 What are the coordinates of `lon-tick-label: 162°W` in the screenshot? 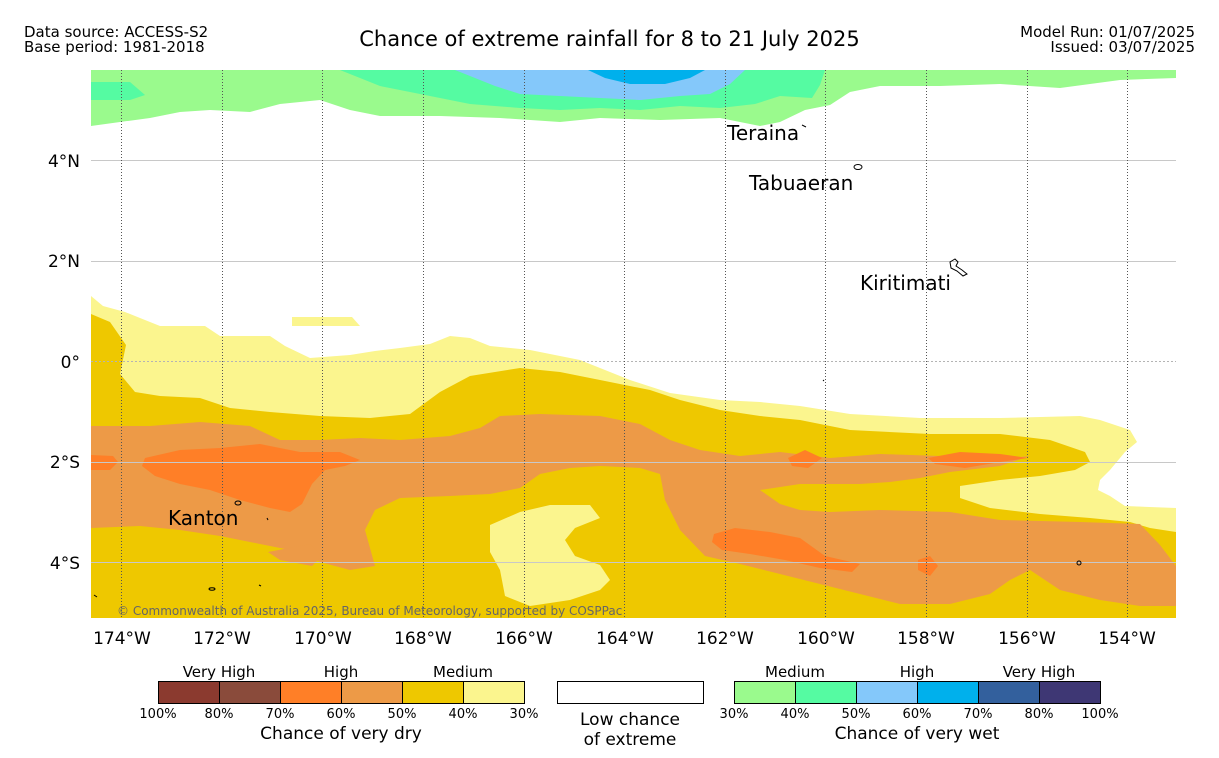 It's located at (725, 639).